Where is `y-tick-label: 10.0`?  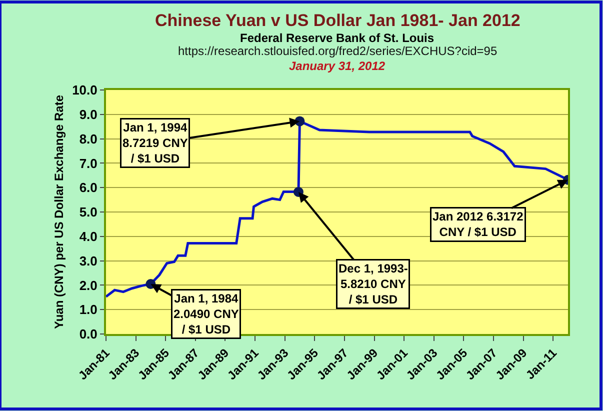
y-tick-label: 10.0 is located at coordinates (85, 90).